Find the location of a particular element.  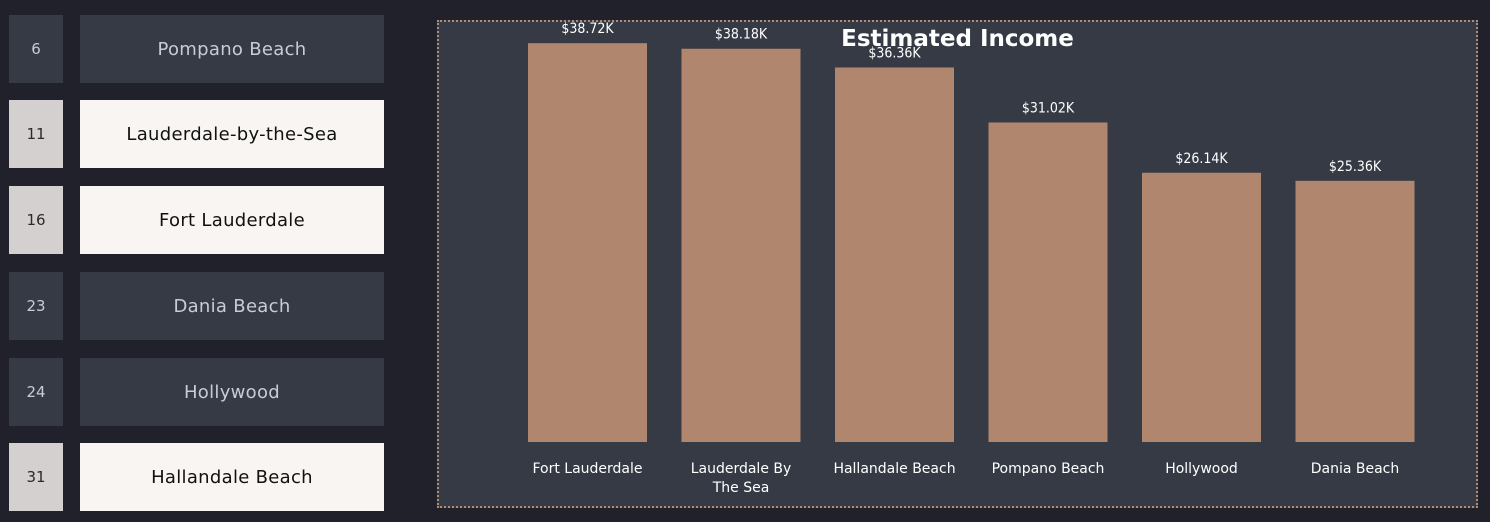

data-label: $38.18K is located at coordinates (741, 35).